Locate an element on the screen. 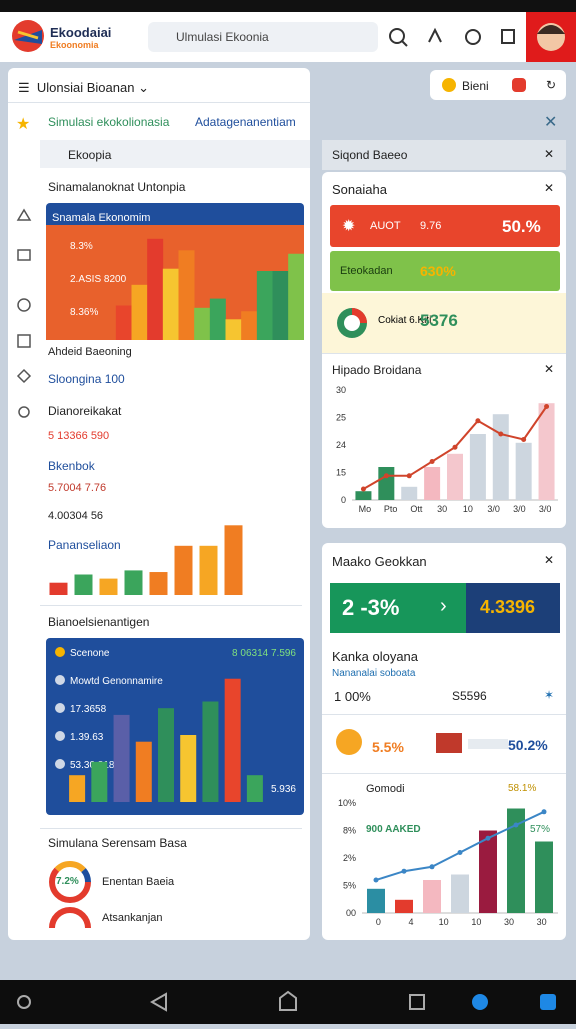 The height and width of the screenshot is (1029, 576). icon: ✶ is located at coordinates (549, 695).